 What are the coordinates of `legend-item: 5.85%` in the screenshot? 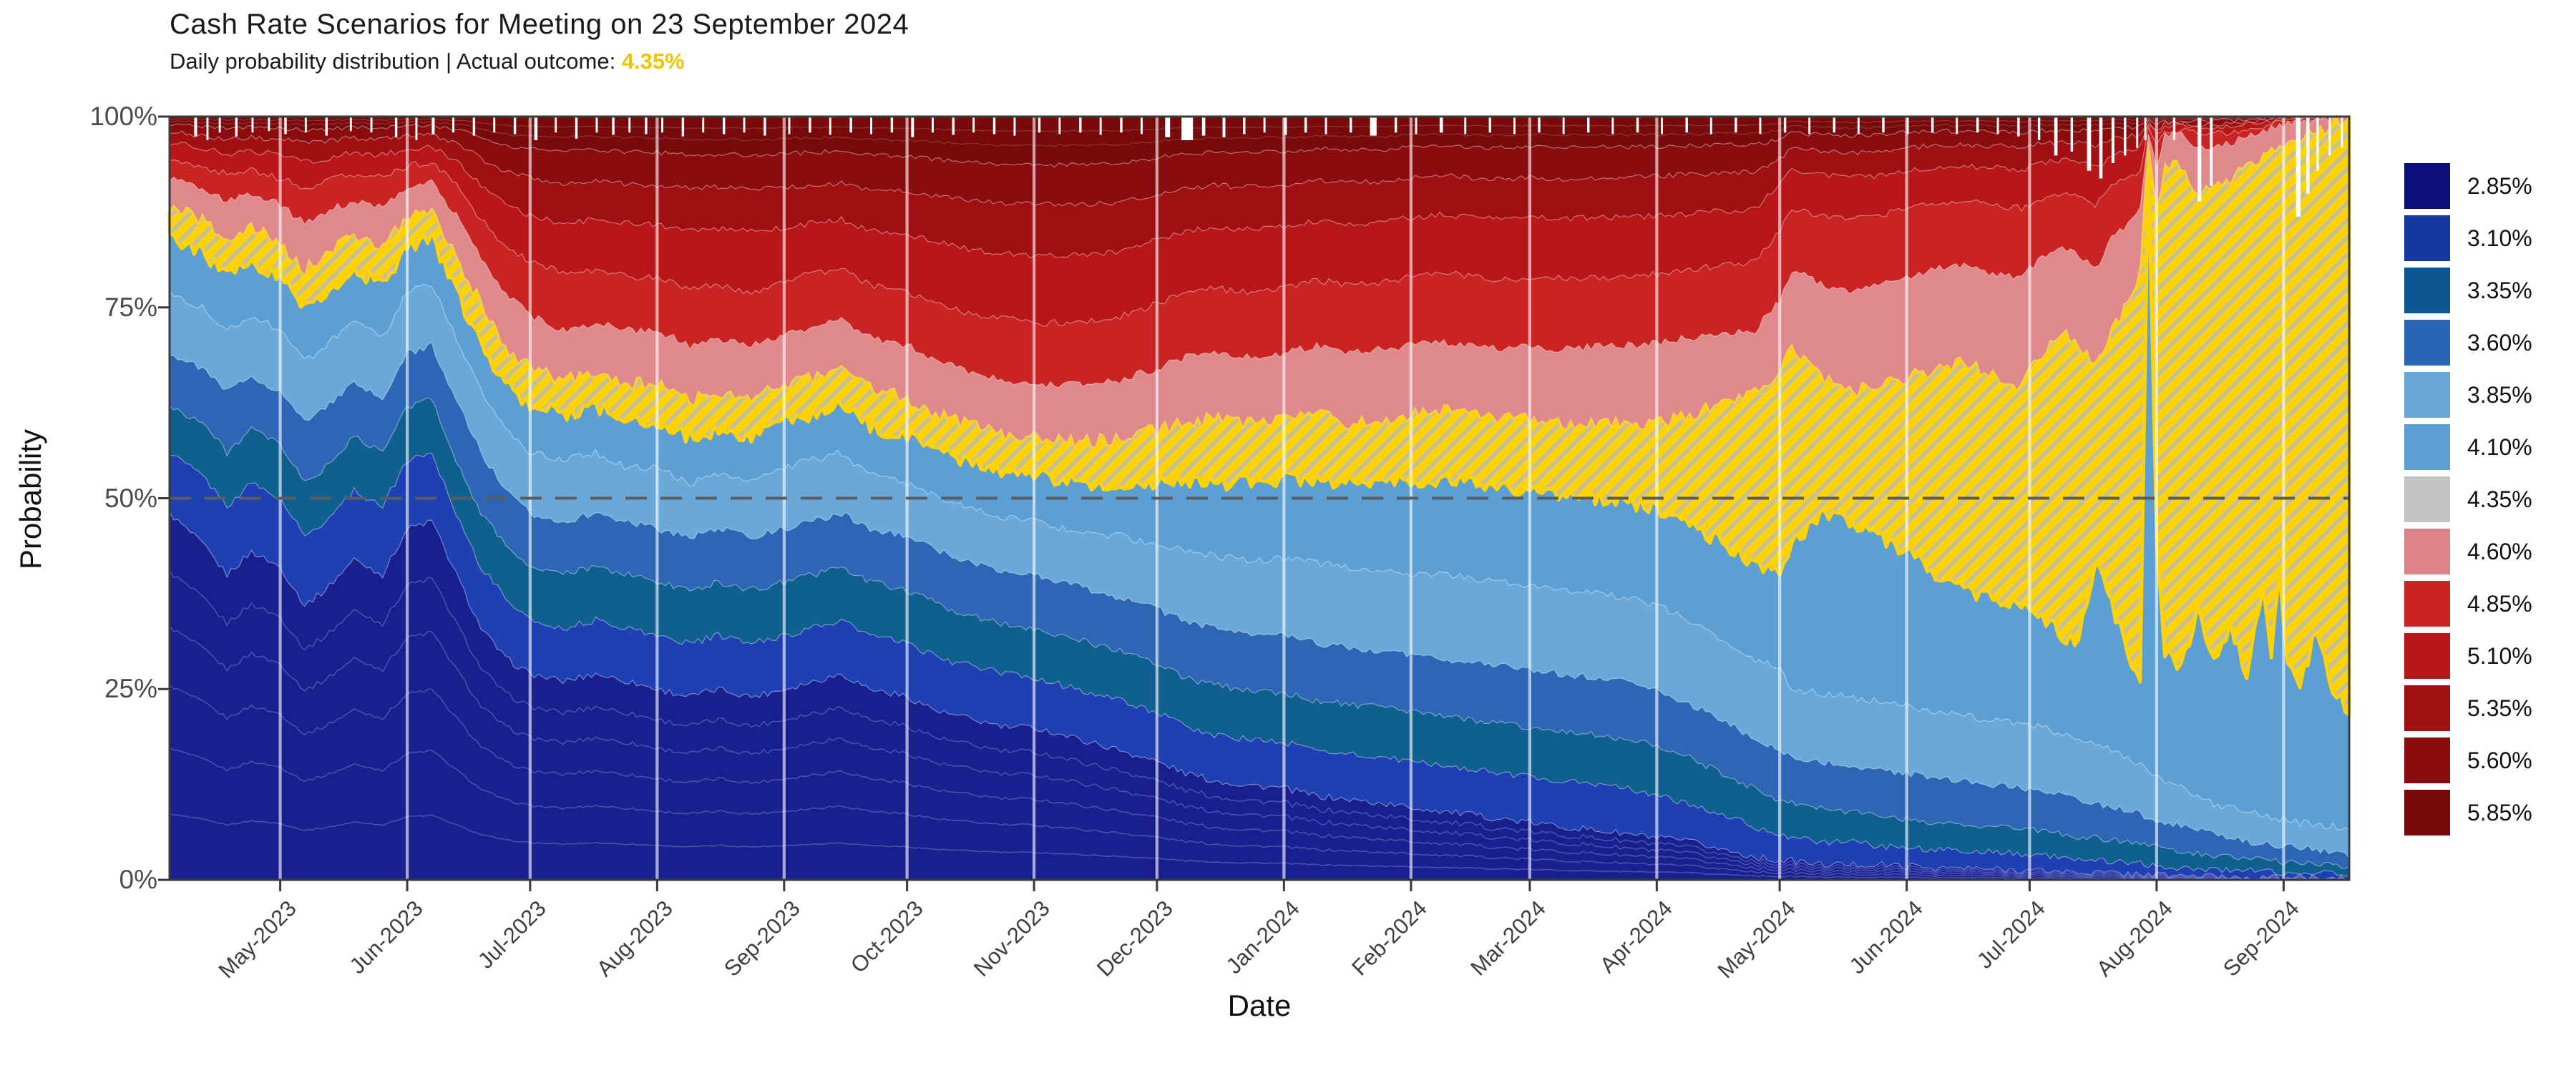 It's located at (2468, 813).